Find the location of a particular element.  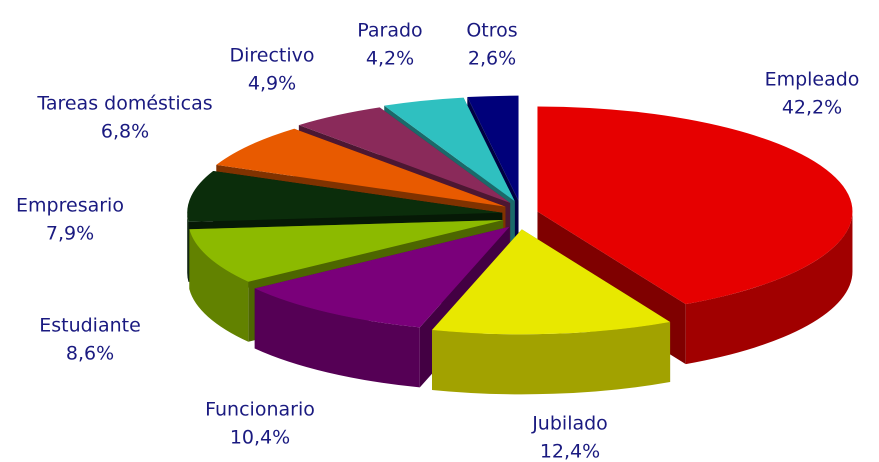

slice-label: Directivo is located at coordinates (271, 56).